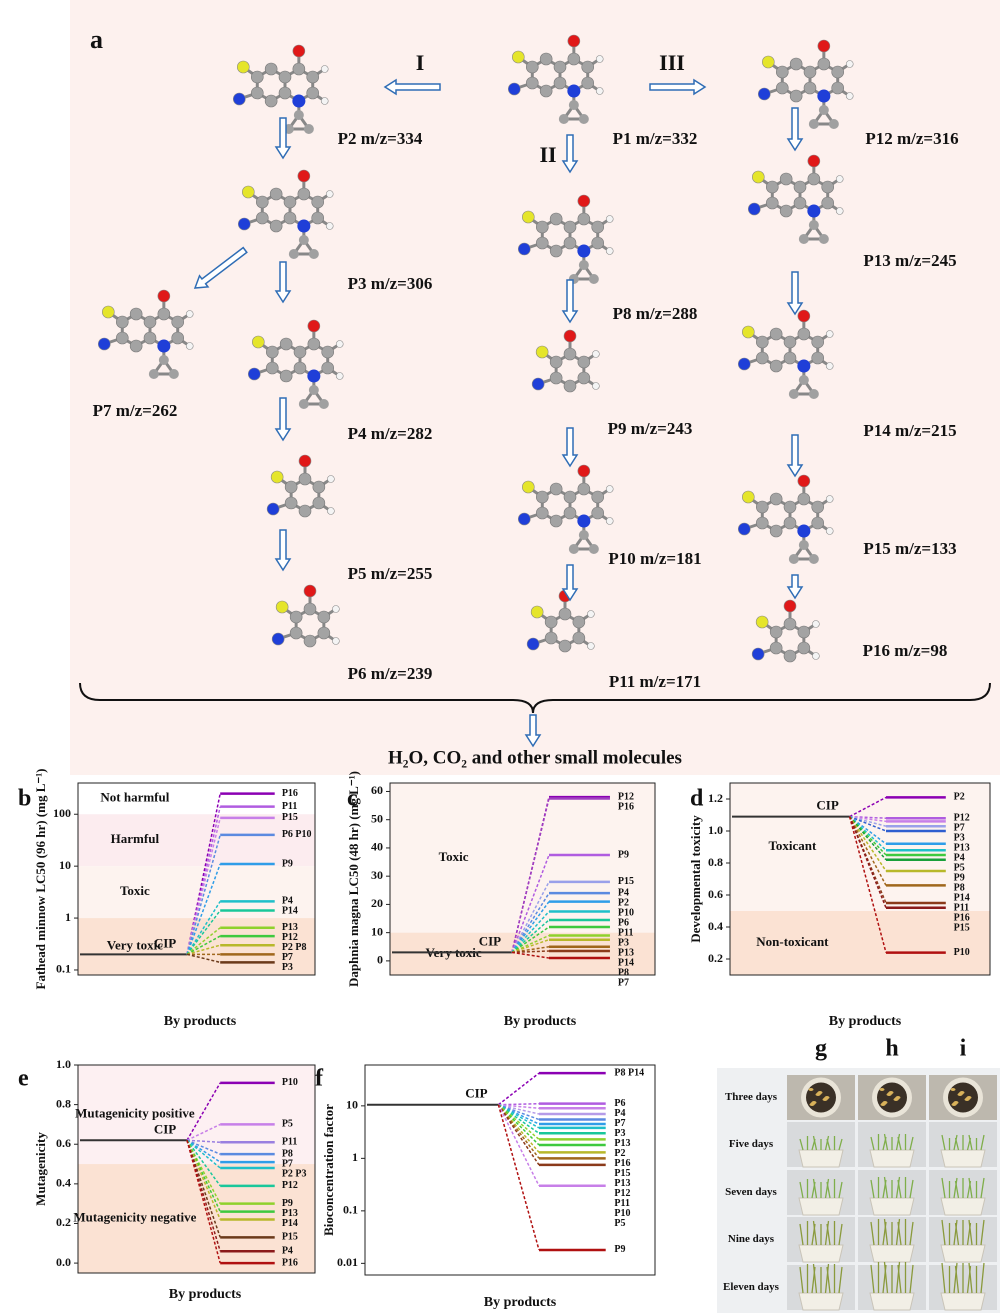  What do you see at coordinates (200, 1021) in the screenshot?
I see `x-axis-title: By products` at bounding box center [200, 1021].